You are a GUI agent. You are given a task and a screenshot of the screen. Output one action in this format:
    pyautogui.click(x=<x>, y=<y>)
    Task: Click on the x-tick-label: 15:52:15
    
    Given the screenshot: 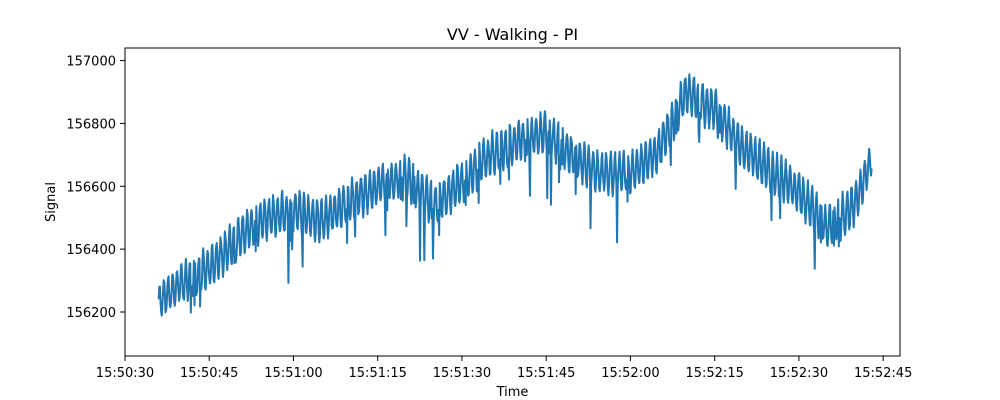 What is the action you would take?
    pyautogui.click(x=714, y=373)
    